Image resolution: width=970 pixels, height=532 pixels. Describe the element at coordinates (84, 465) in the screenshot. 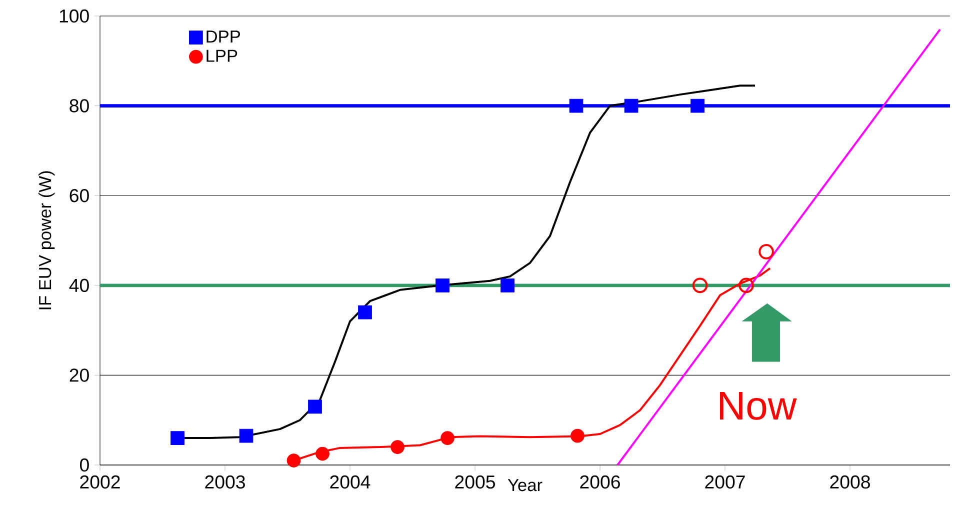

I see `y-tick-label: 0` at that location.